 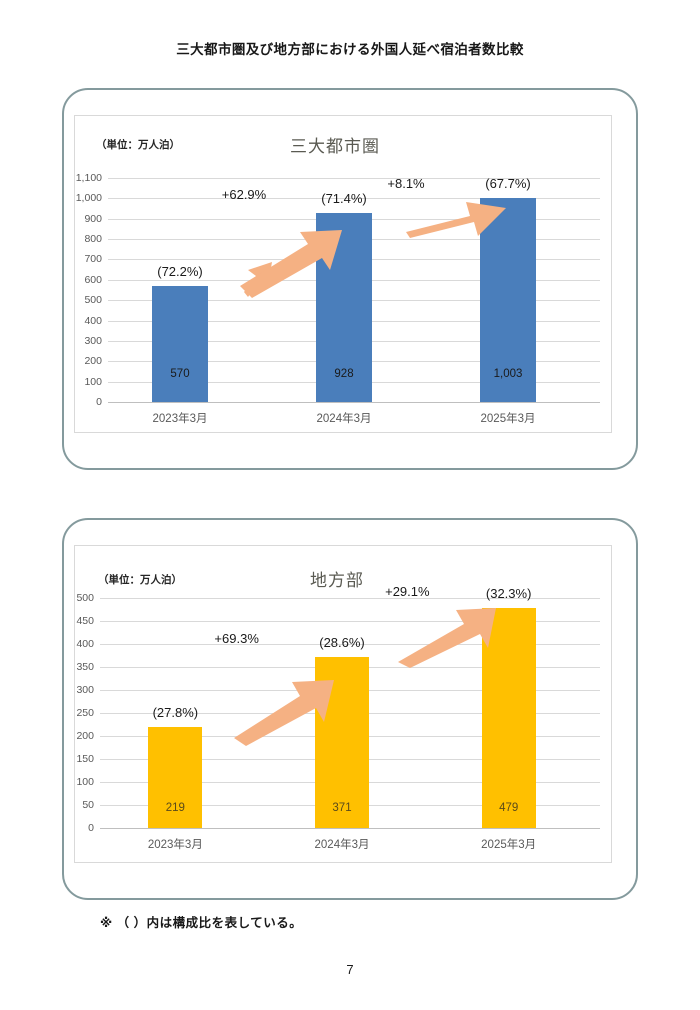 I want to click on bar-2023年3月: 219, so click(x=175, y=777).